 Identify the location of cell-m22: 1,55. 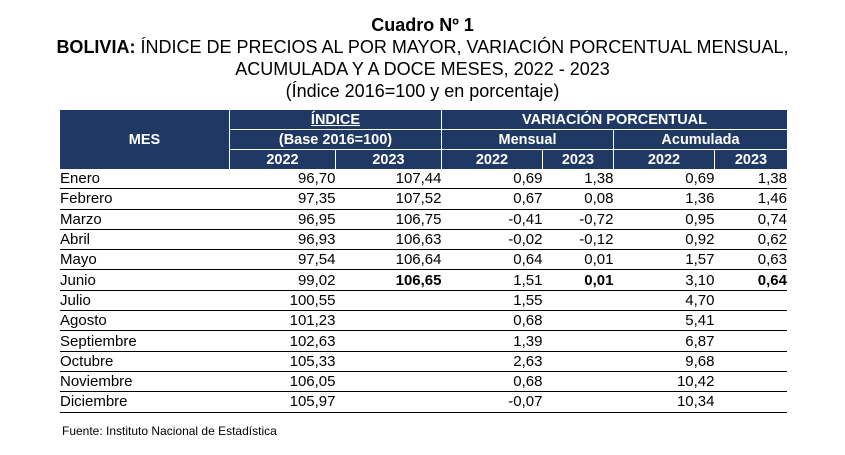
(492, 301).